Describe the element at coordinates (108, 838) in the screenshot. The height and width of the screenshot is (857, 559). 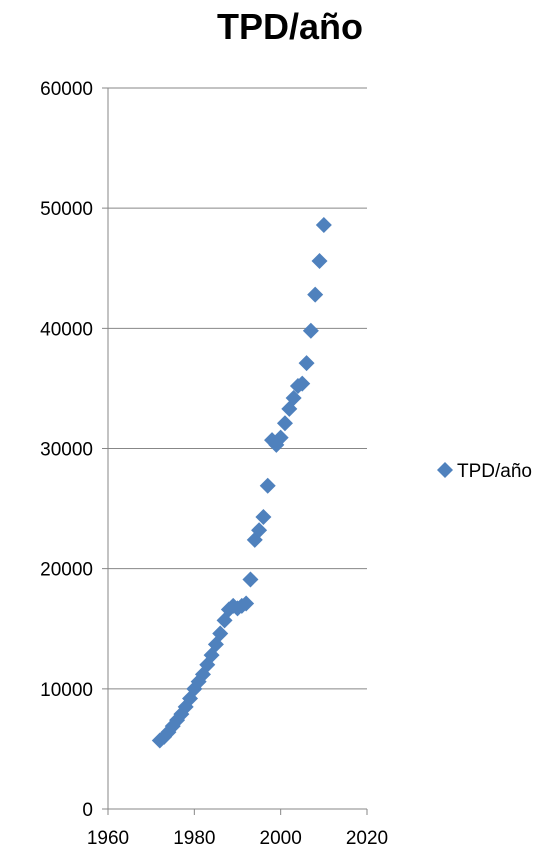
I see `x-tick-label-1960: 1960` at that location.